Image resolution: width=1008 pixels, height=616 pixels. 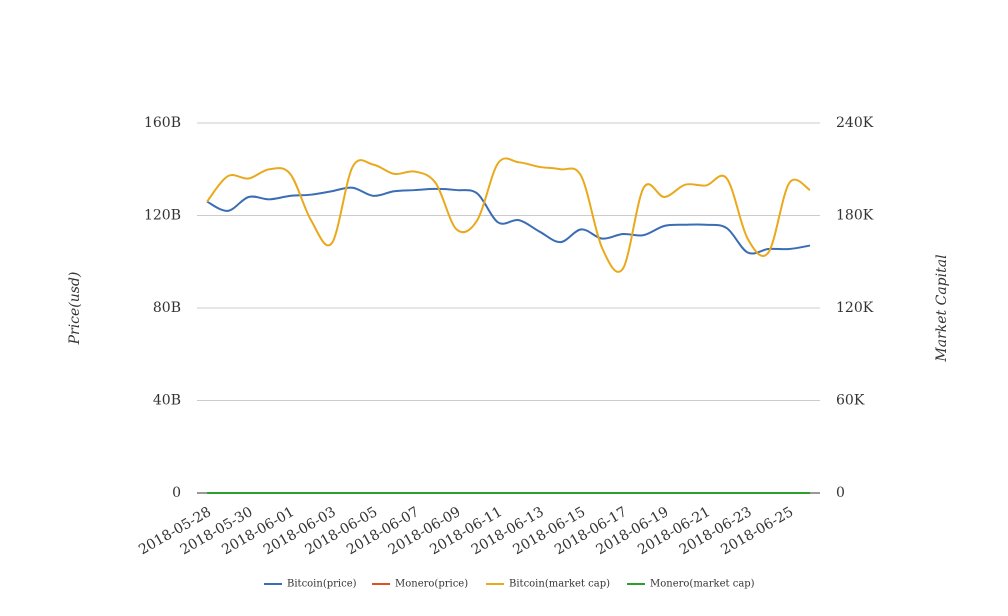 I want to click on y2-tick-label: 120K, so click(x=855, y=308).